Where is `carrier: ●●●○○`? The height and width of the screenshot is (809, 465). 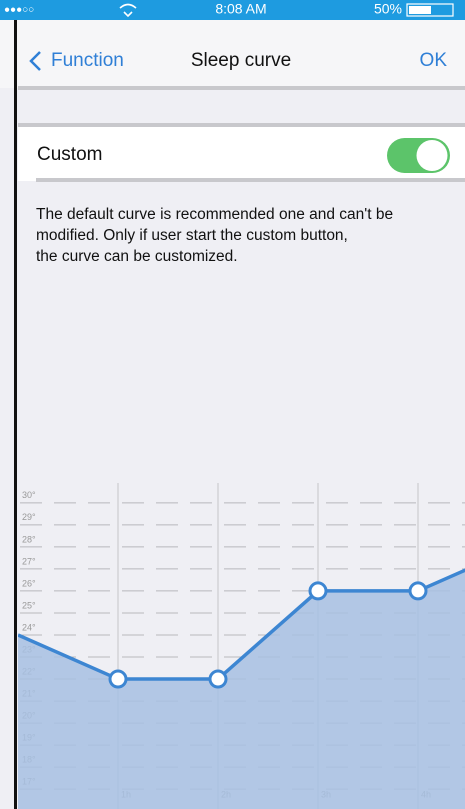 carrier: ●●●○○ is located at coordinates (19, 10).